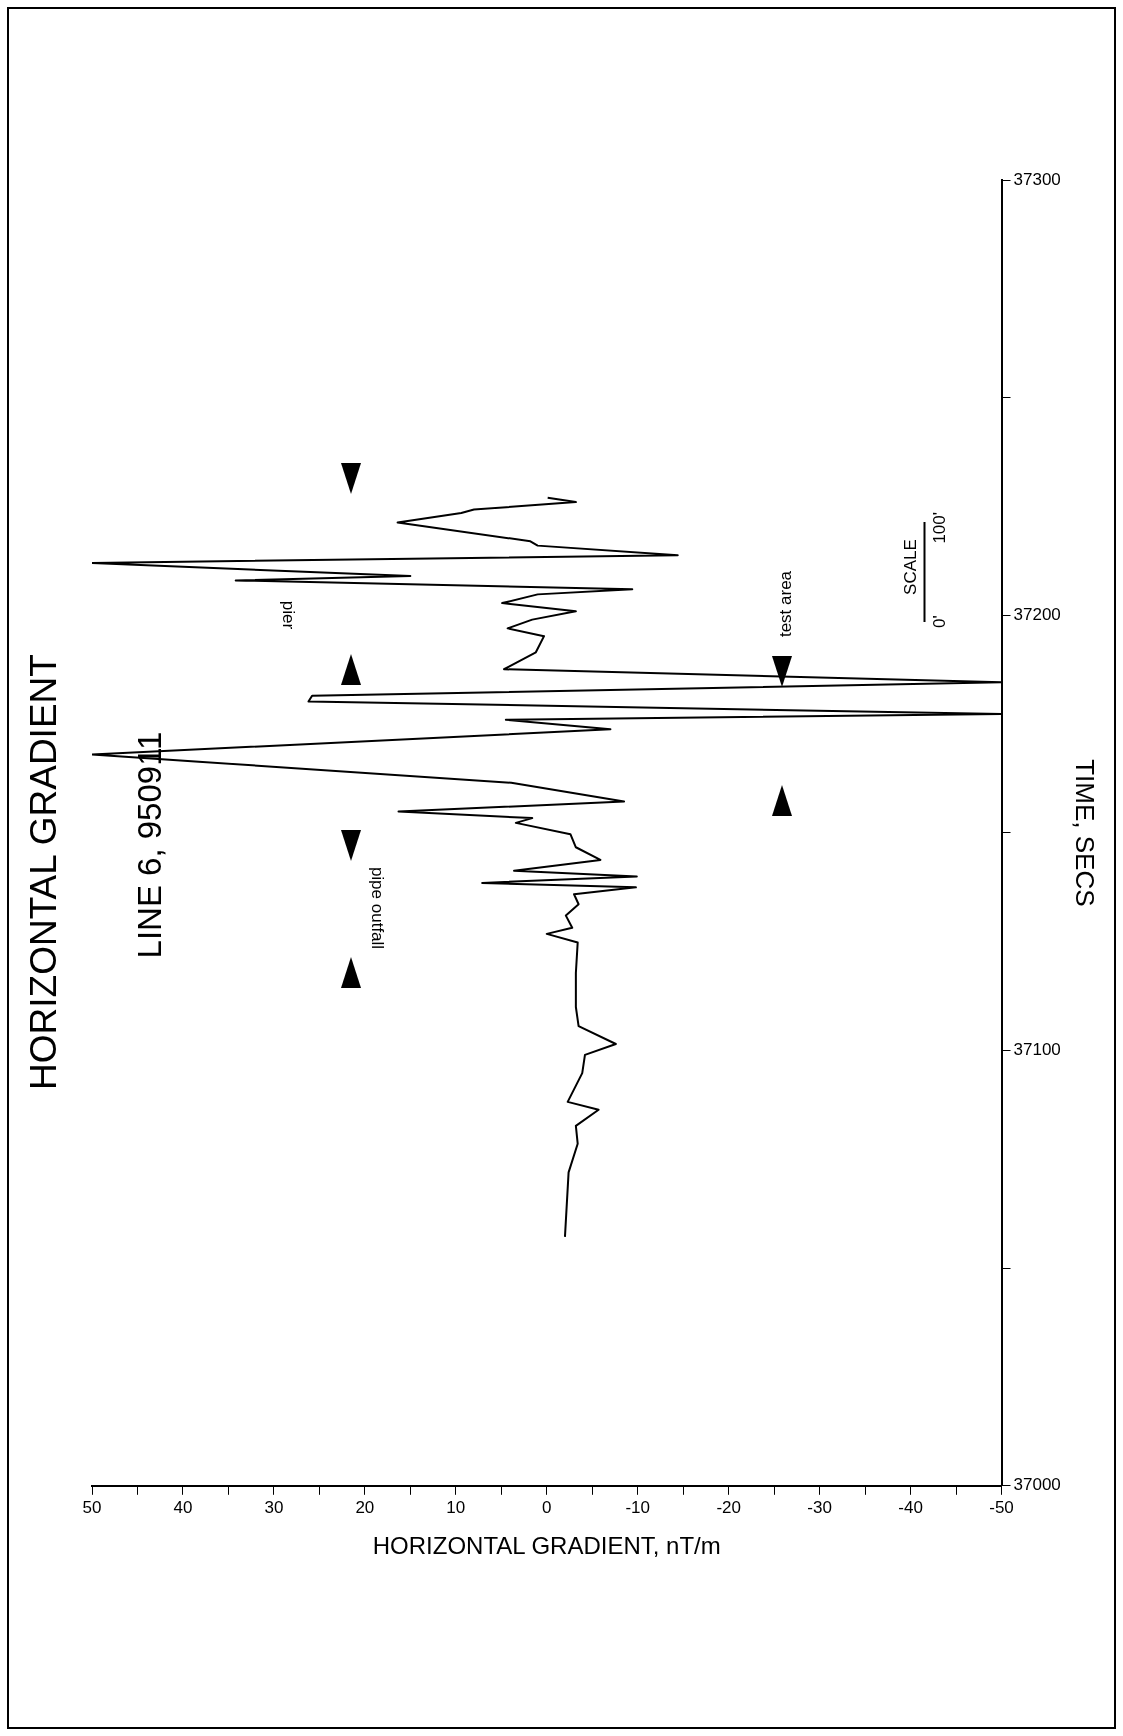 The width and height of the screenshot is (1123, 1736). What do you see at coordinates (819, 1507) in the screenshot?
I see `x-tick-label: -30` at bounding box center [819, 1507].